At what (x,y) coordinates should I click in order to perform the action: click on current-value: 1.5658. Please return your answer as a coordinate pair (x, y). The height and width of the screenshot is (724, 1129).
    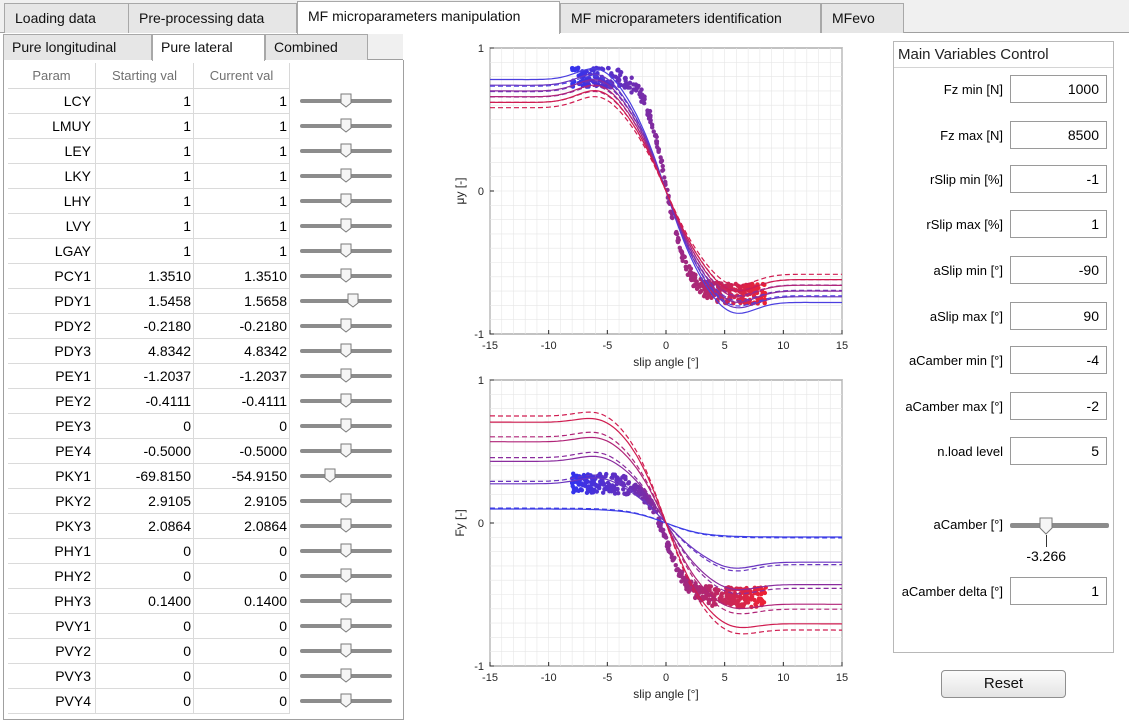
    Looking at the image, I should click on (242, 301).